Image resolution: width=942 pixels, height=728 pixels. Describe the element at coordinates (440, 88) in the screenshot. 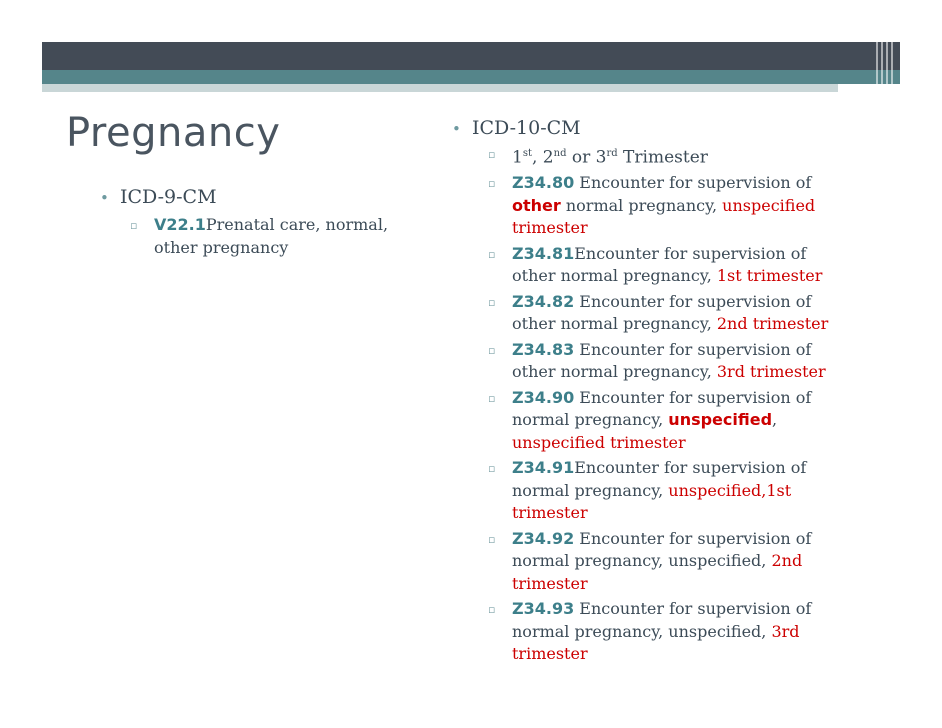

I see `header-accent-stripe` at that location.